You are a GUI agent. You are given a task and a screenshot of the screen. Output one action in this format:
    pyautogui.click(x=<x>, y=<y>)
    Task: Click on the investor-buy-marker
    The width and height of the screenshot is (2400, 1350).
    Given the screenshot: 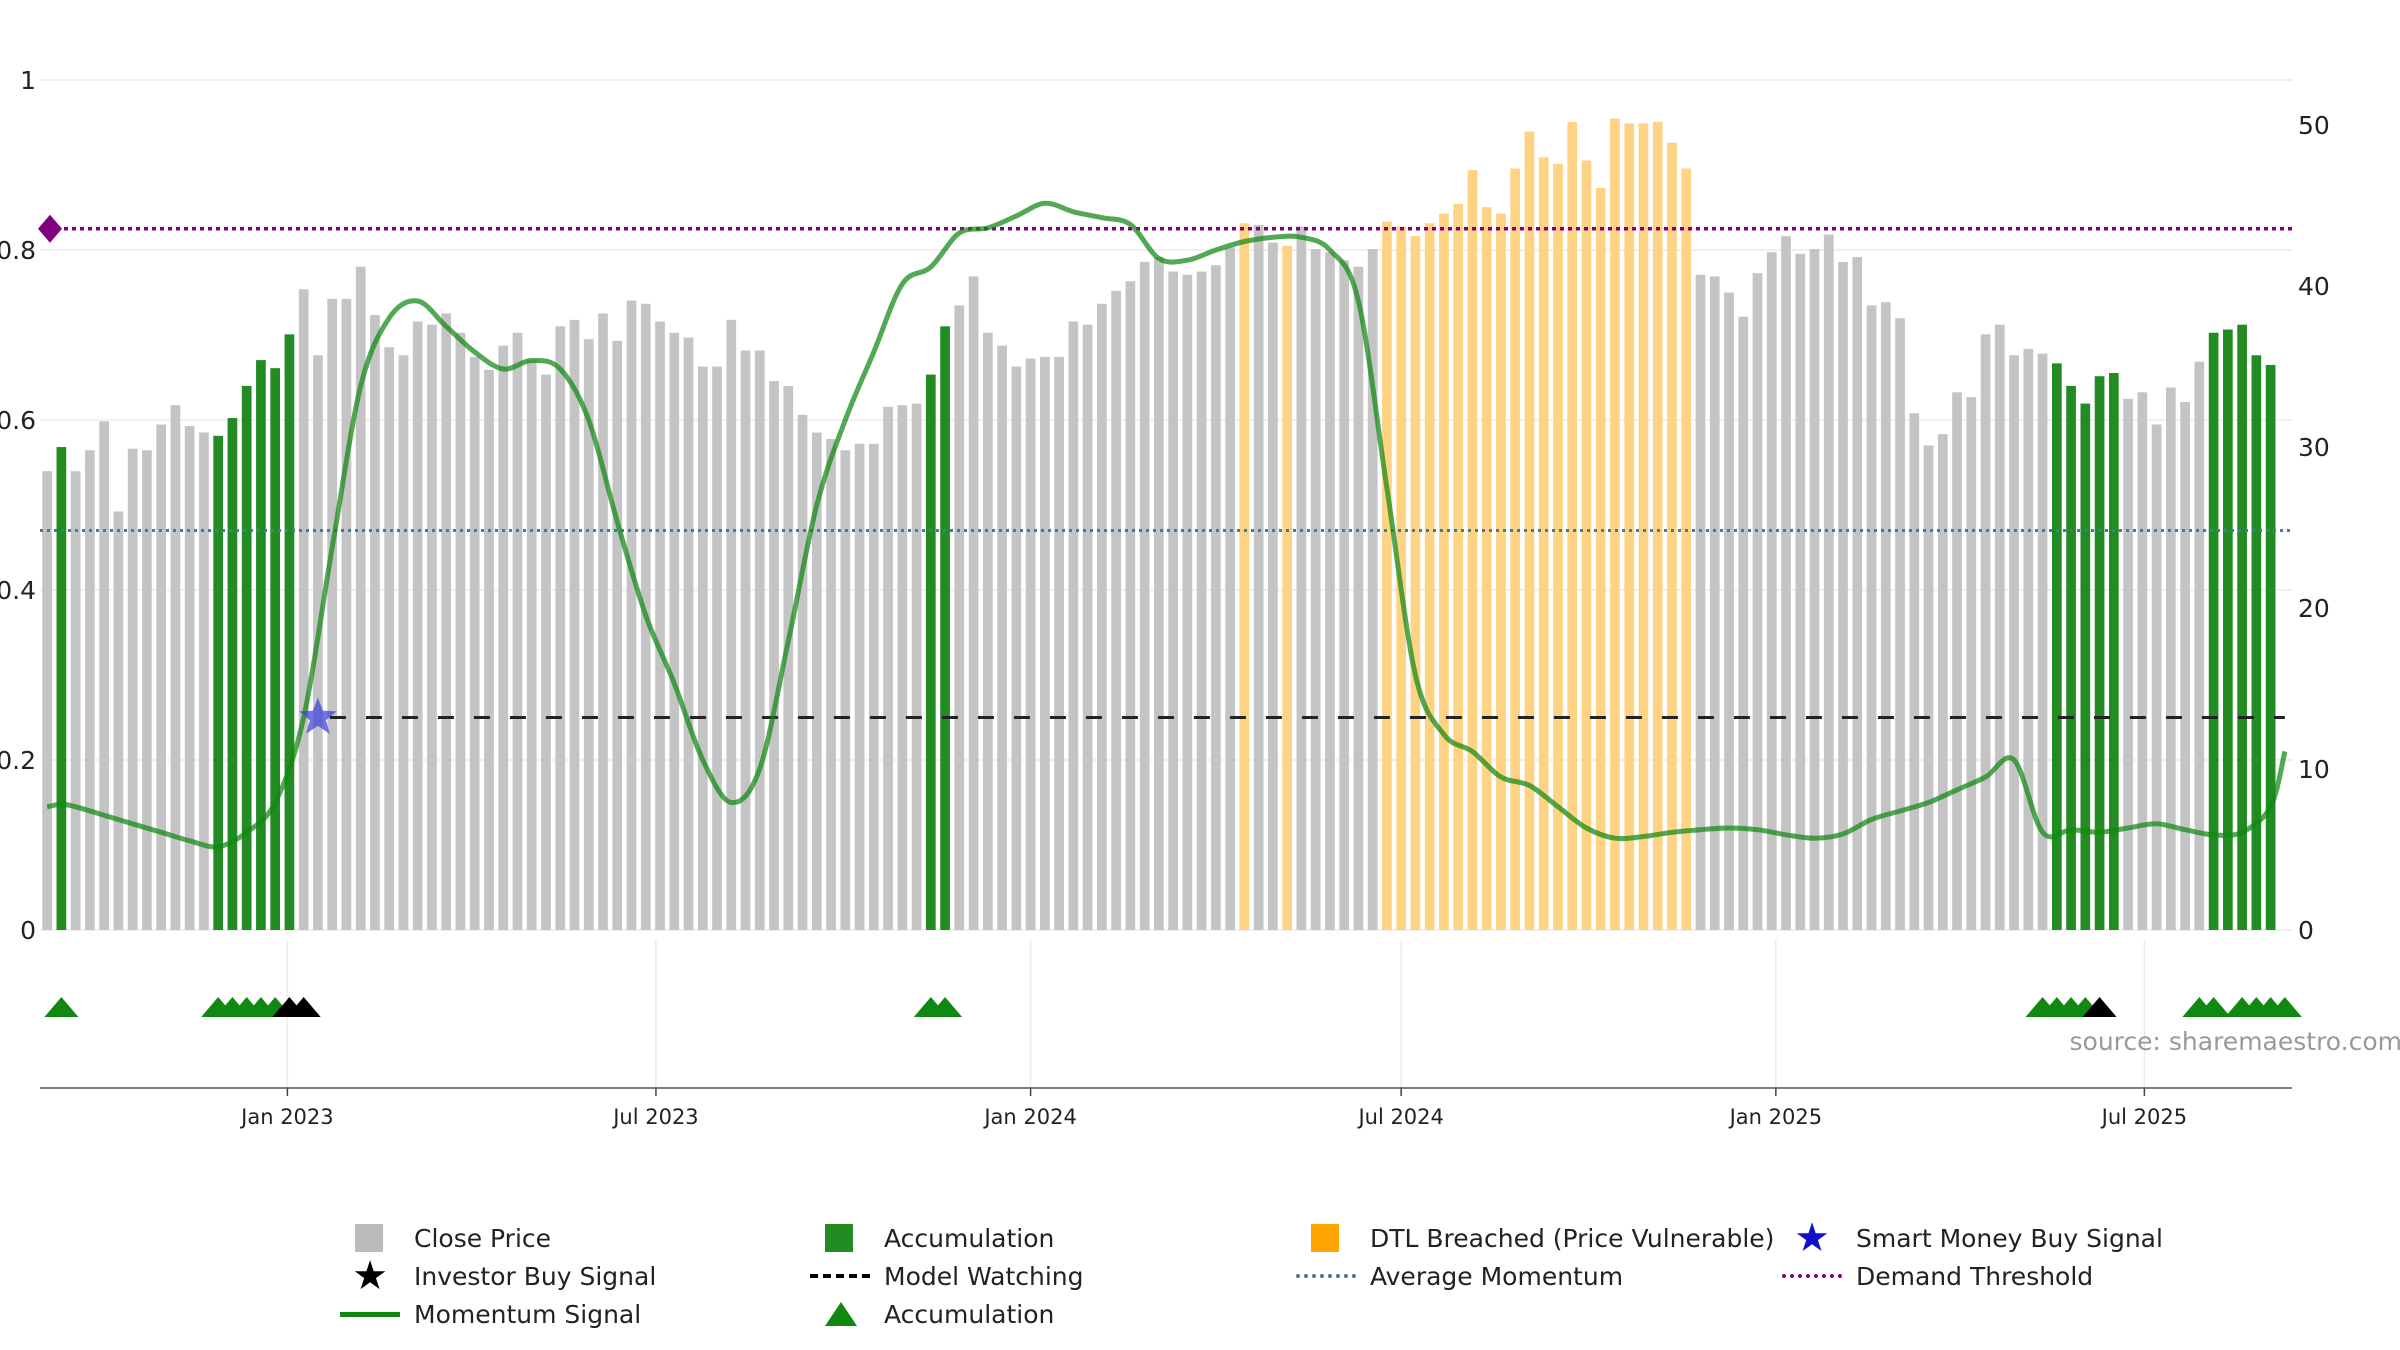 What is the action you would take?
    pyautogui.click(x=303, y=1007)
    